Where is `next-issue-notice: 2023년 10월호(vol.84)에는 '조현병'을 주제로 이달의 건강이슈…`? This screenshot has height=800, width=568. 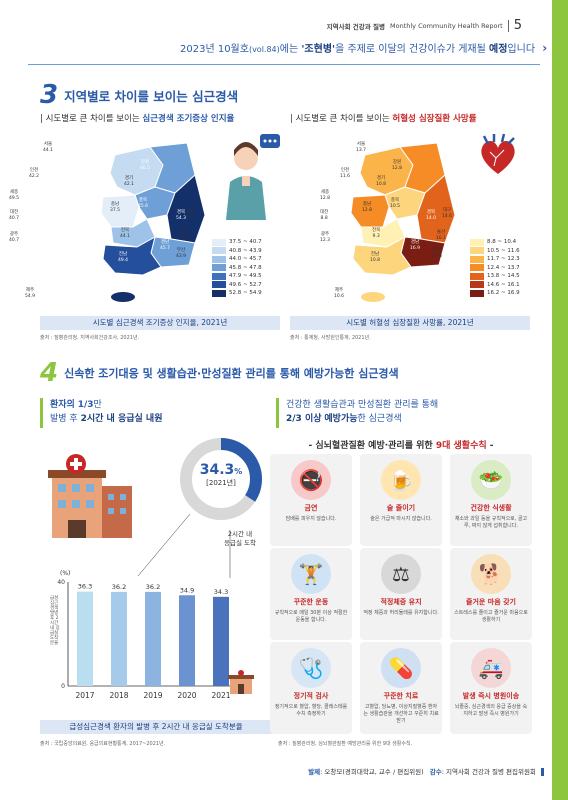
next-issue-notice: 2023년 10월호(vol.84)에는 '조현병'을 주제로 이달의 건강이슈… is located at coordinates (363, 47).